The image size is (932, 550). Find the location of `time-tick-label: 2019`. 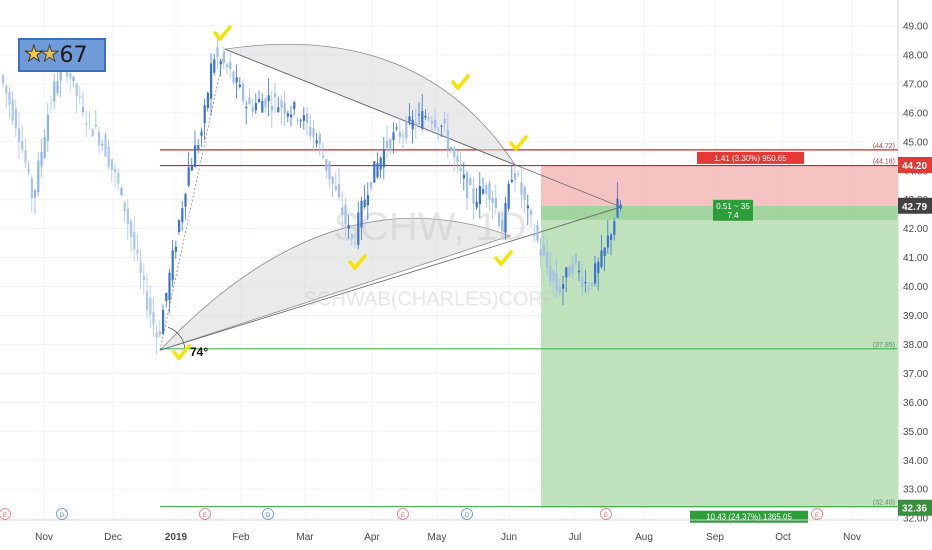

time-tick-label: 2019 is located at coordinates (176, 537).